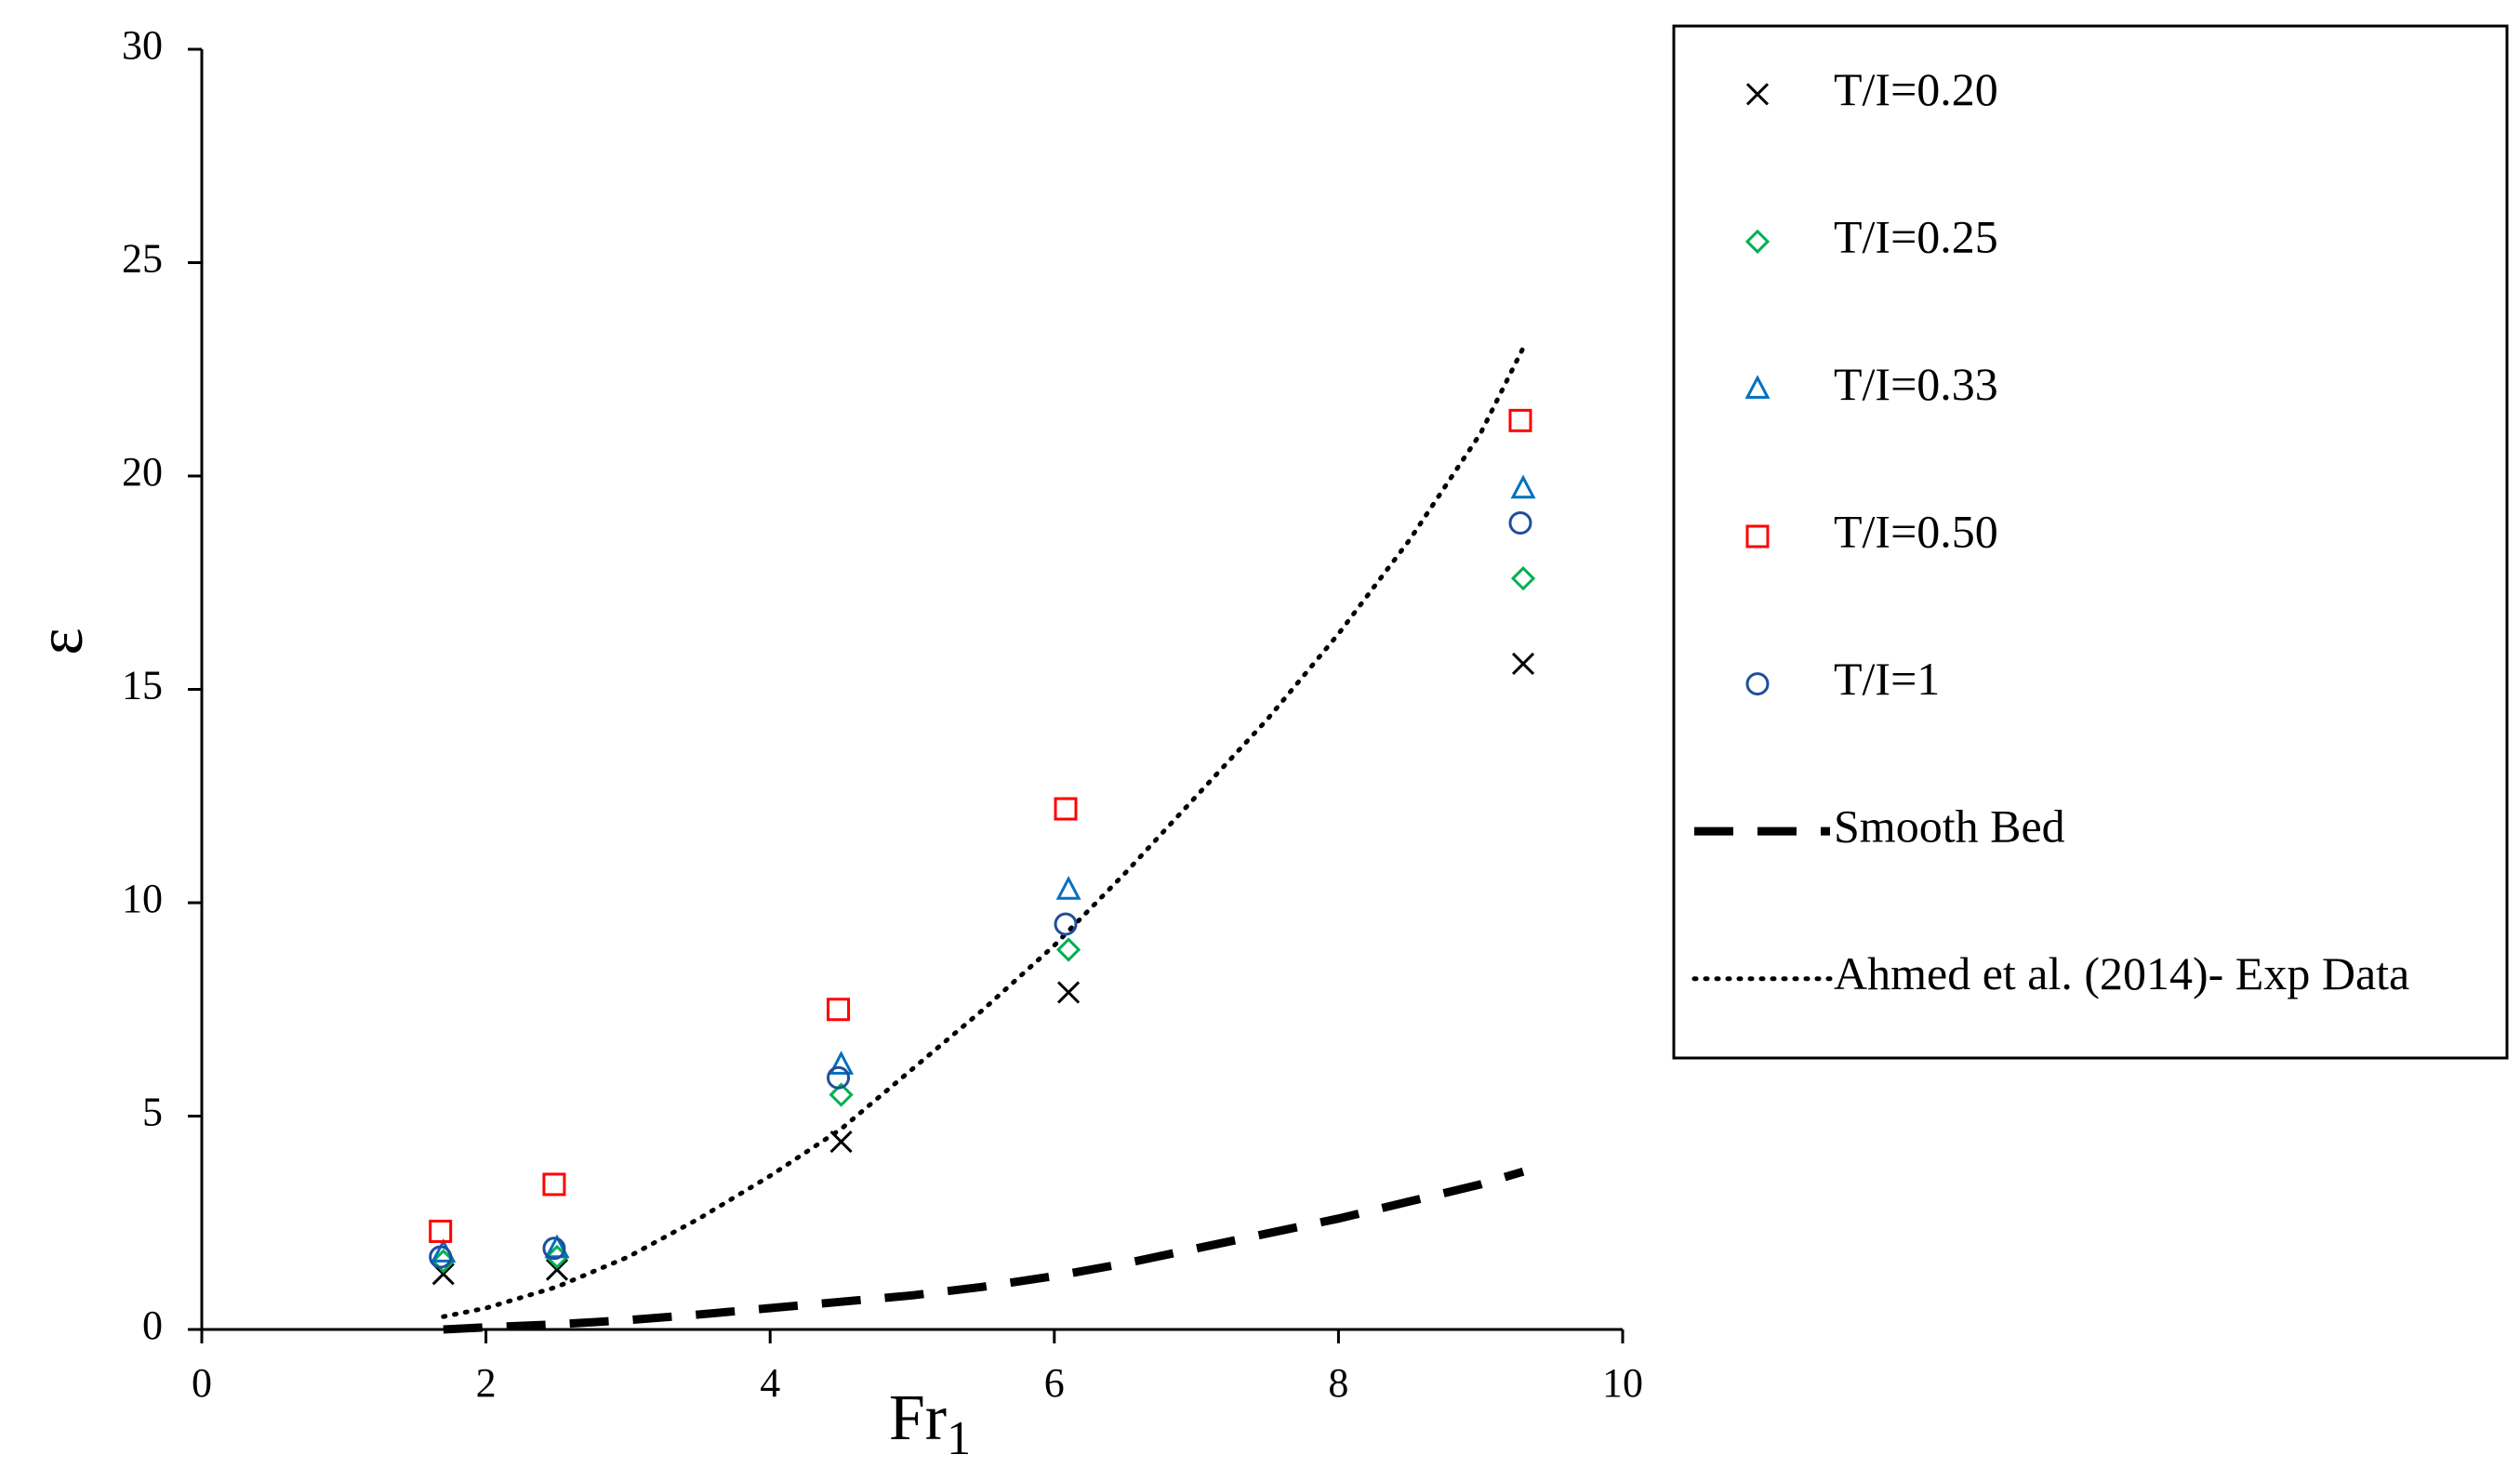 The image size is (2520, 1468). Describe the element at coordinates (2121, 973) in the screenshot. I see `legend-label-ahmed-et-al-2014-exp-data: Ahmed et al. (2014)- Exp Data` at that location.